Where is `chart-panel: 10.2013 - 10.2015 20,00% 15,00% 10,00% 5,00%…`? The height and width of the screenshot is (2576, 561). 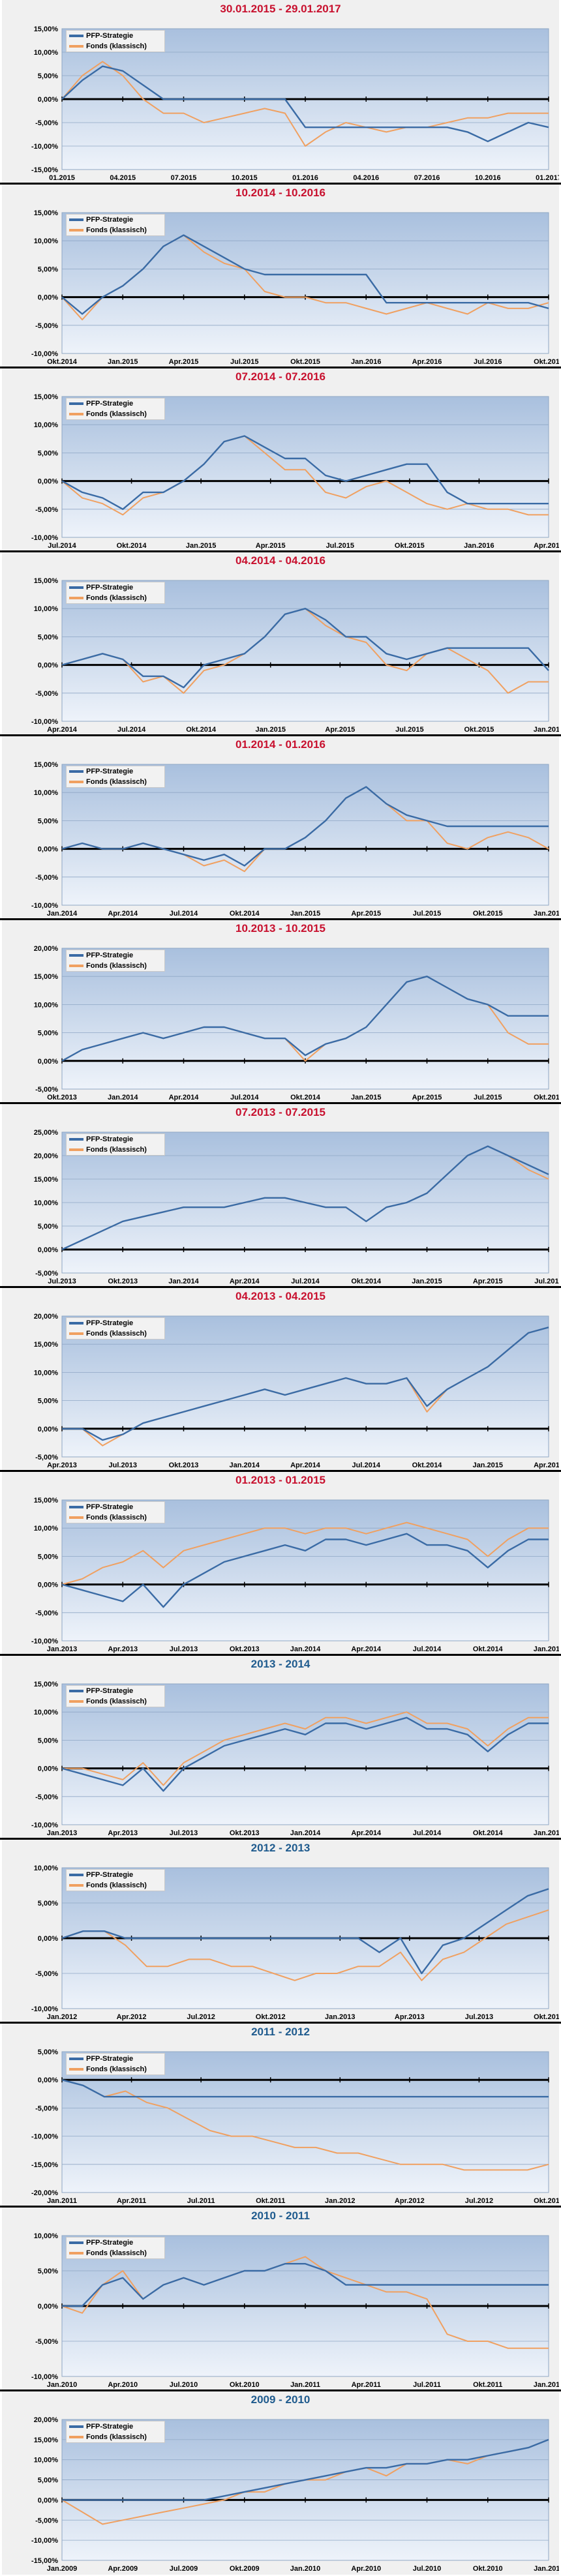
chart-panel: 10.2013 - 10.2015 20,00% 15,00% 10,00% 5,00%… is located at coordinates (280, 1011).